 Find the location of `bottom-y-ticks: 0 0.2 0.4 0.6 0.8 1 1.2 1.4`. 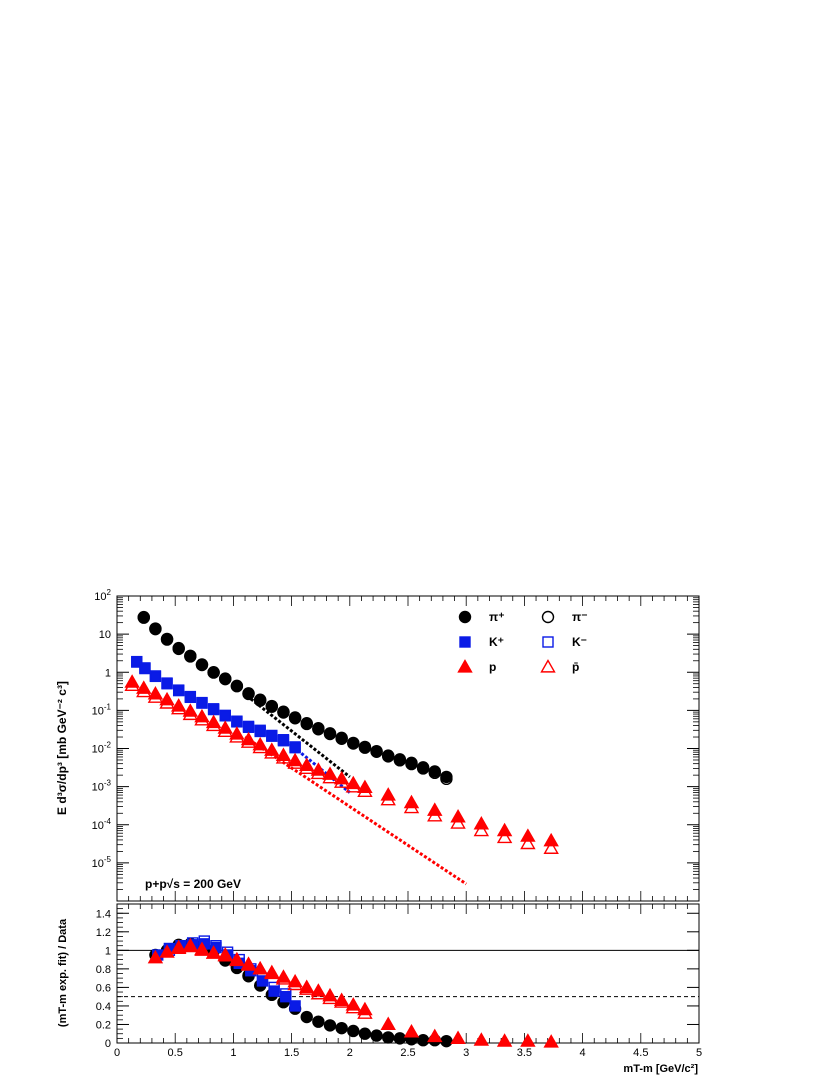

bottom-y-ticks: 0 0.2 0.4 0.6 0.8 1 1.2 1.4 is located at coordinates (397, 976).